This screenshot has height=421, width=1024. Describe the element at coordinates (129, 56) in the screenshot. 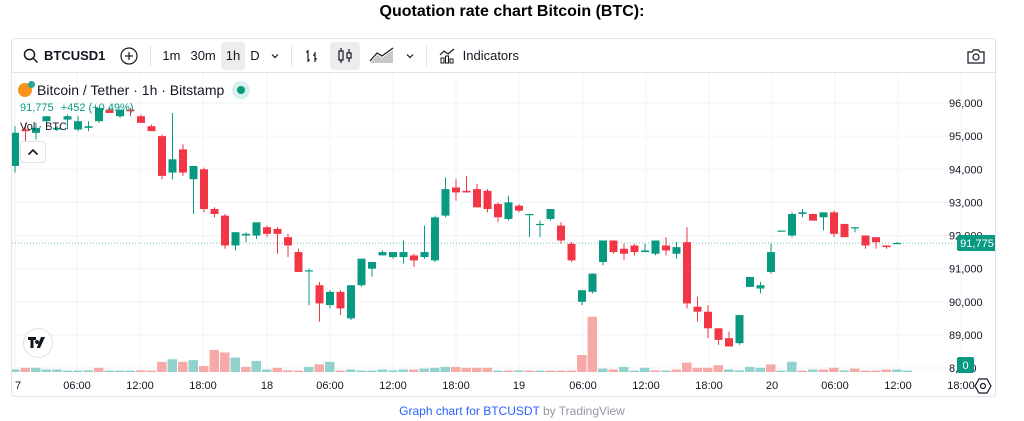

I see `compare-symbol-button` at that location.